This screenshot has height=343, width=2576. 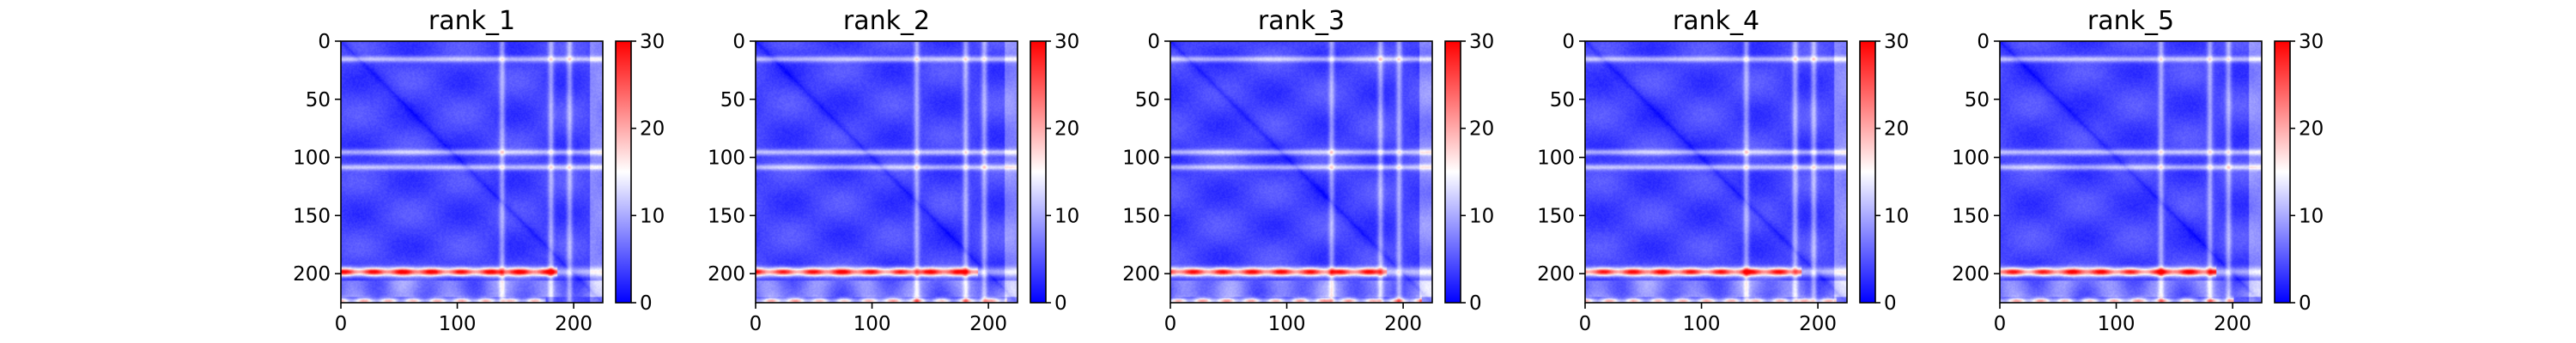 I want to click on heatmap-panel: rank_1 0 50 100 150 200 0 100 200 0 10 20 30, so click(x=479, y=171).